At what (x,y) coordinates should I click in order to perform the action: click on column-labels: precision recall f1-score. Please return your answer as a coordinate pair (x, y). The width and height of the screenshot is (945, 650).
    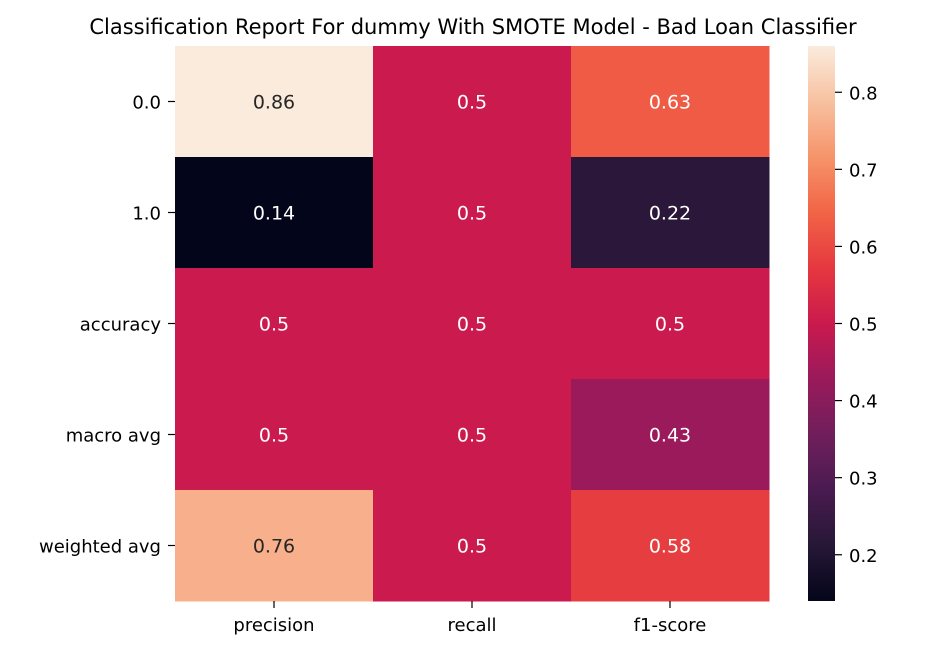
    Looking at the image, I should click on (469, 618).